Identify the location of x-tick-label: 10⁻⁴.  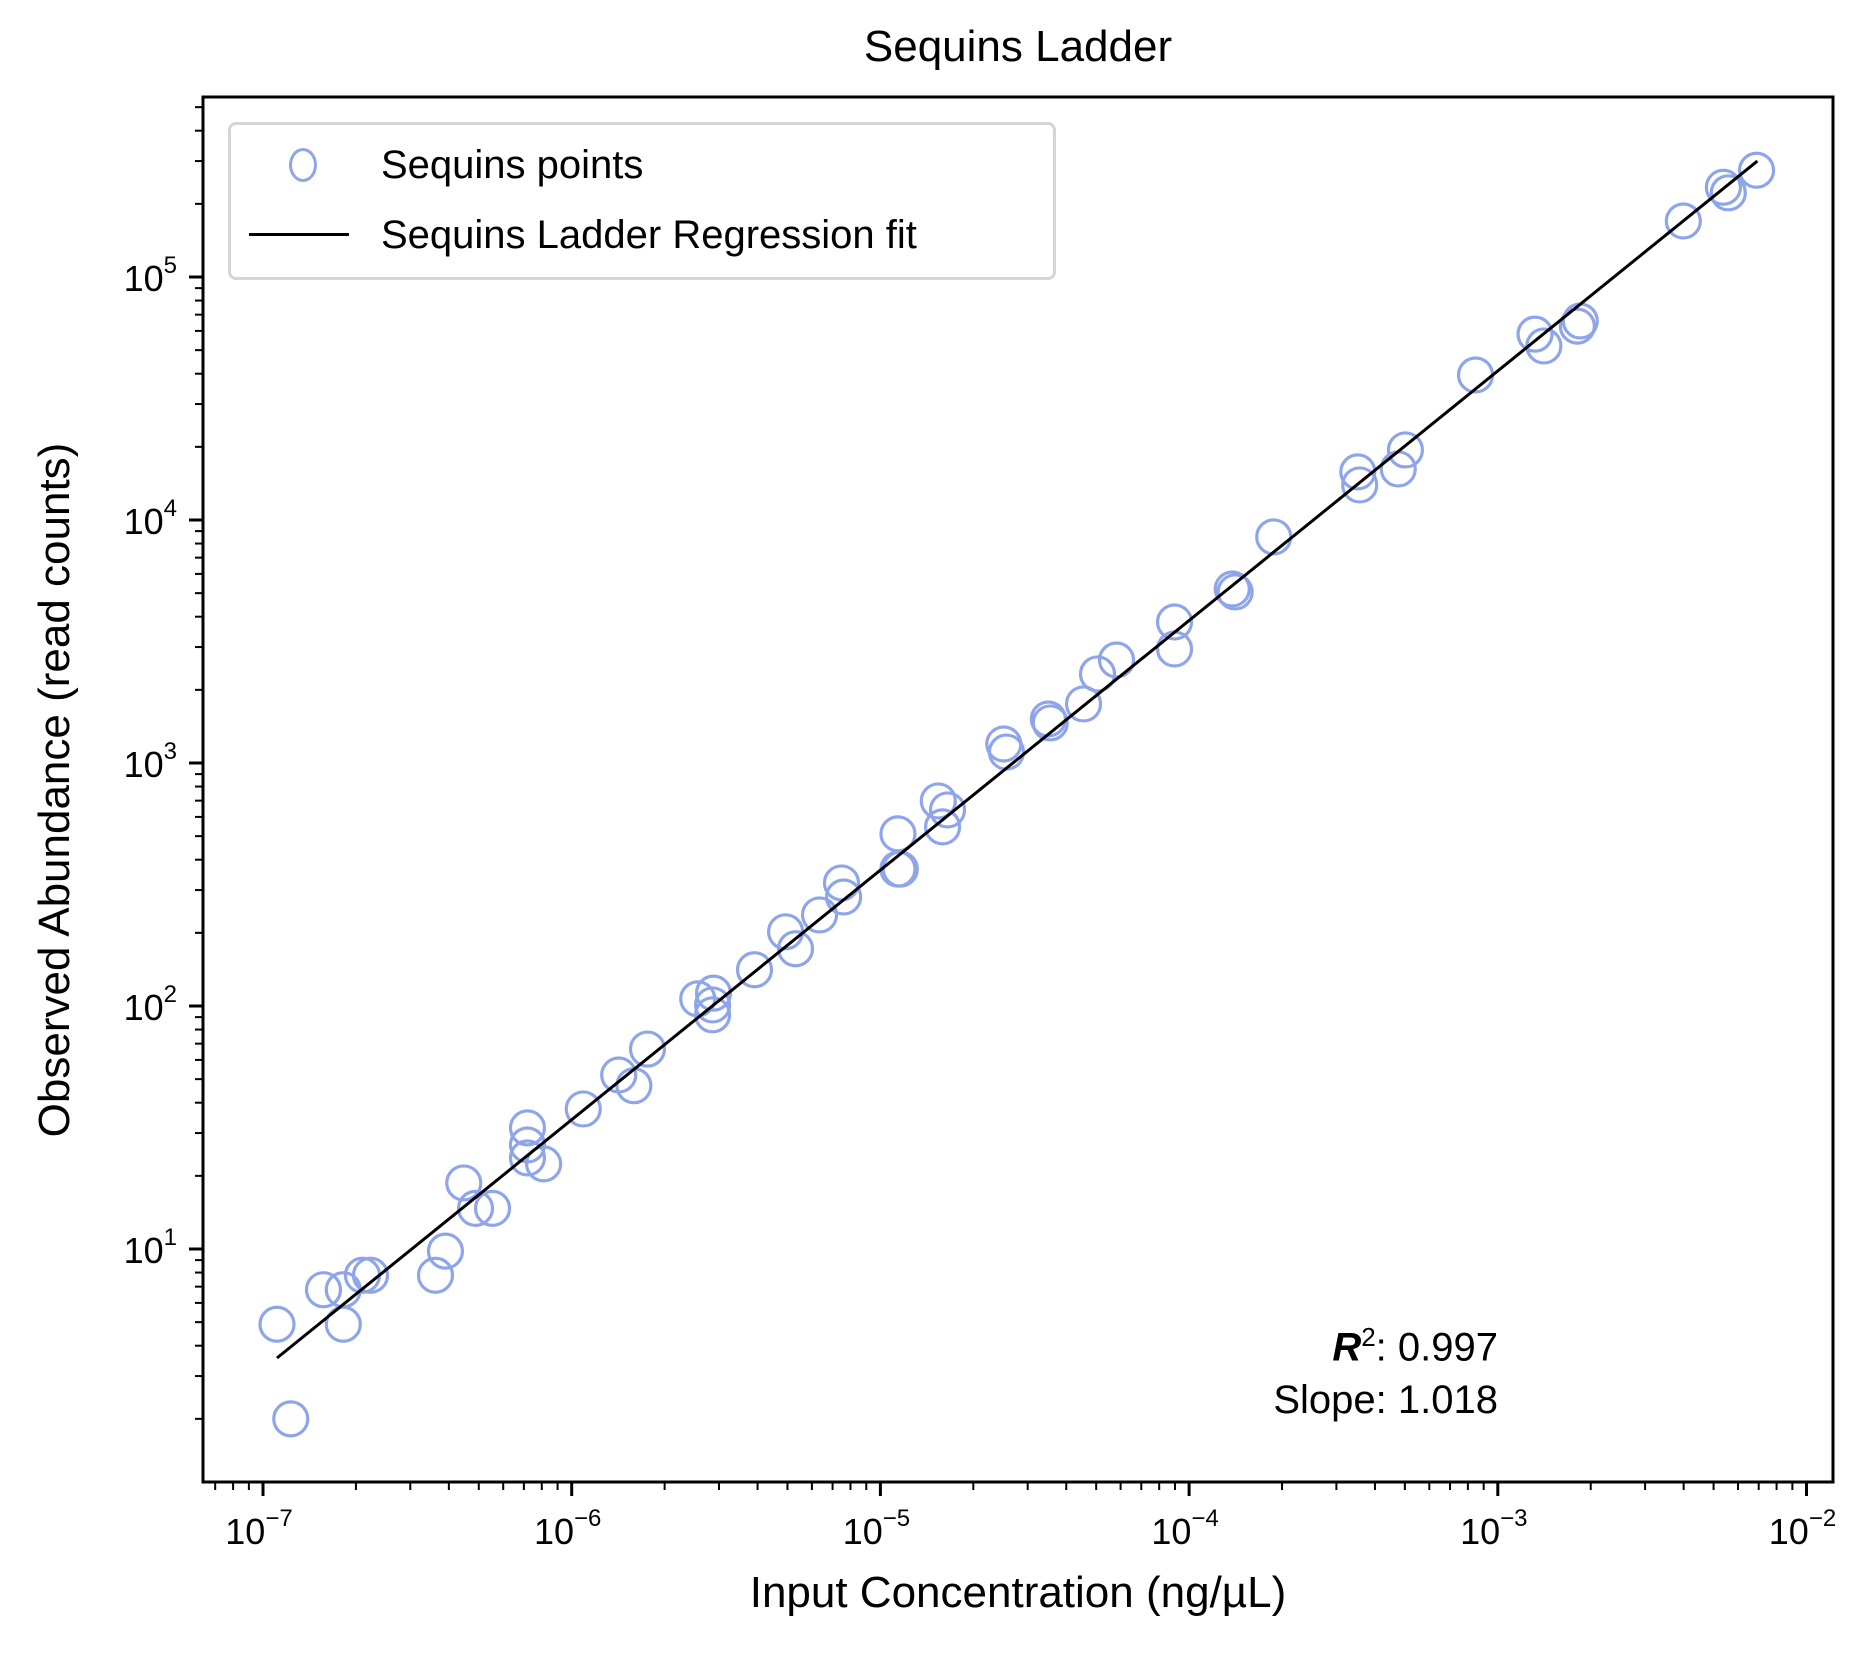
(1184, 1528).